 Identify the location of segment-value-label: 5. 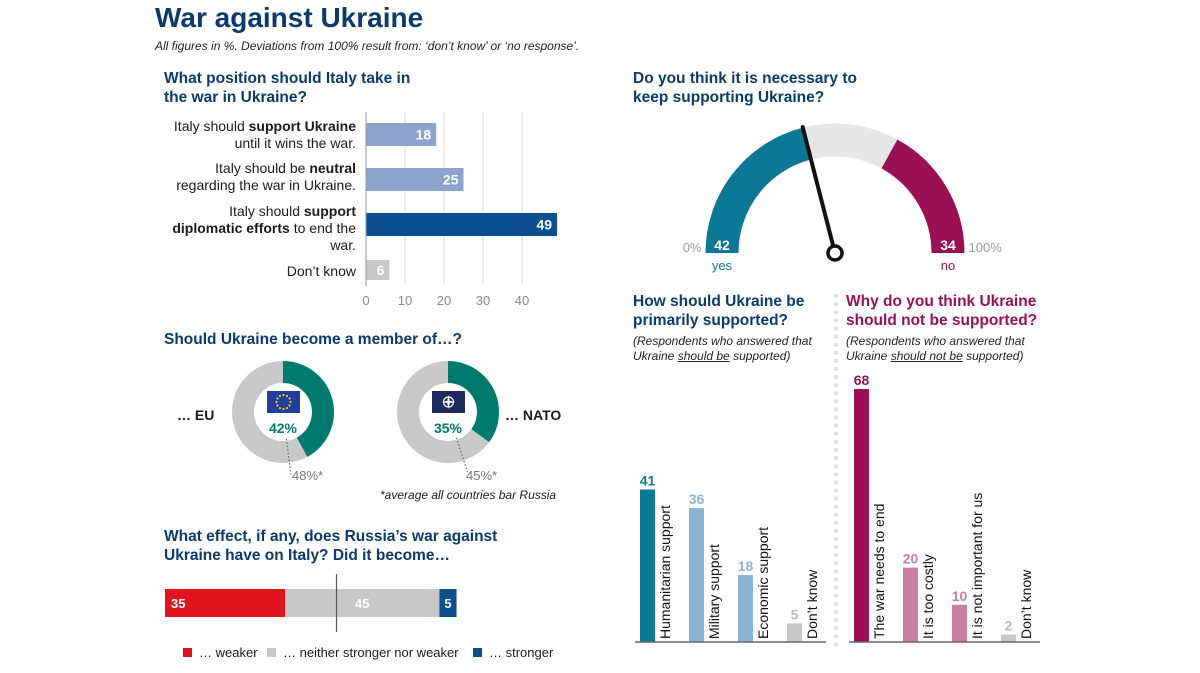
(447, 603).